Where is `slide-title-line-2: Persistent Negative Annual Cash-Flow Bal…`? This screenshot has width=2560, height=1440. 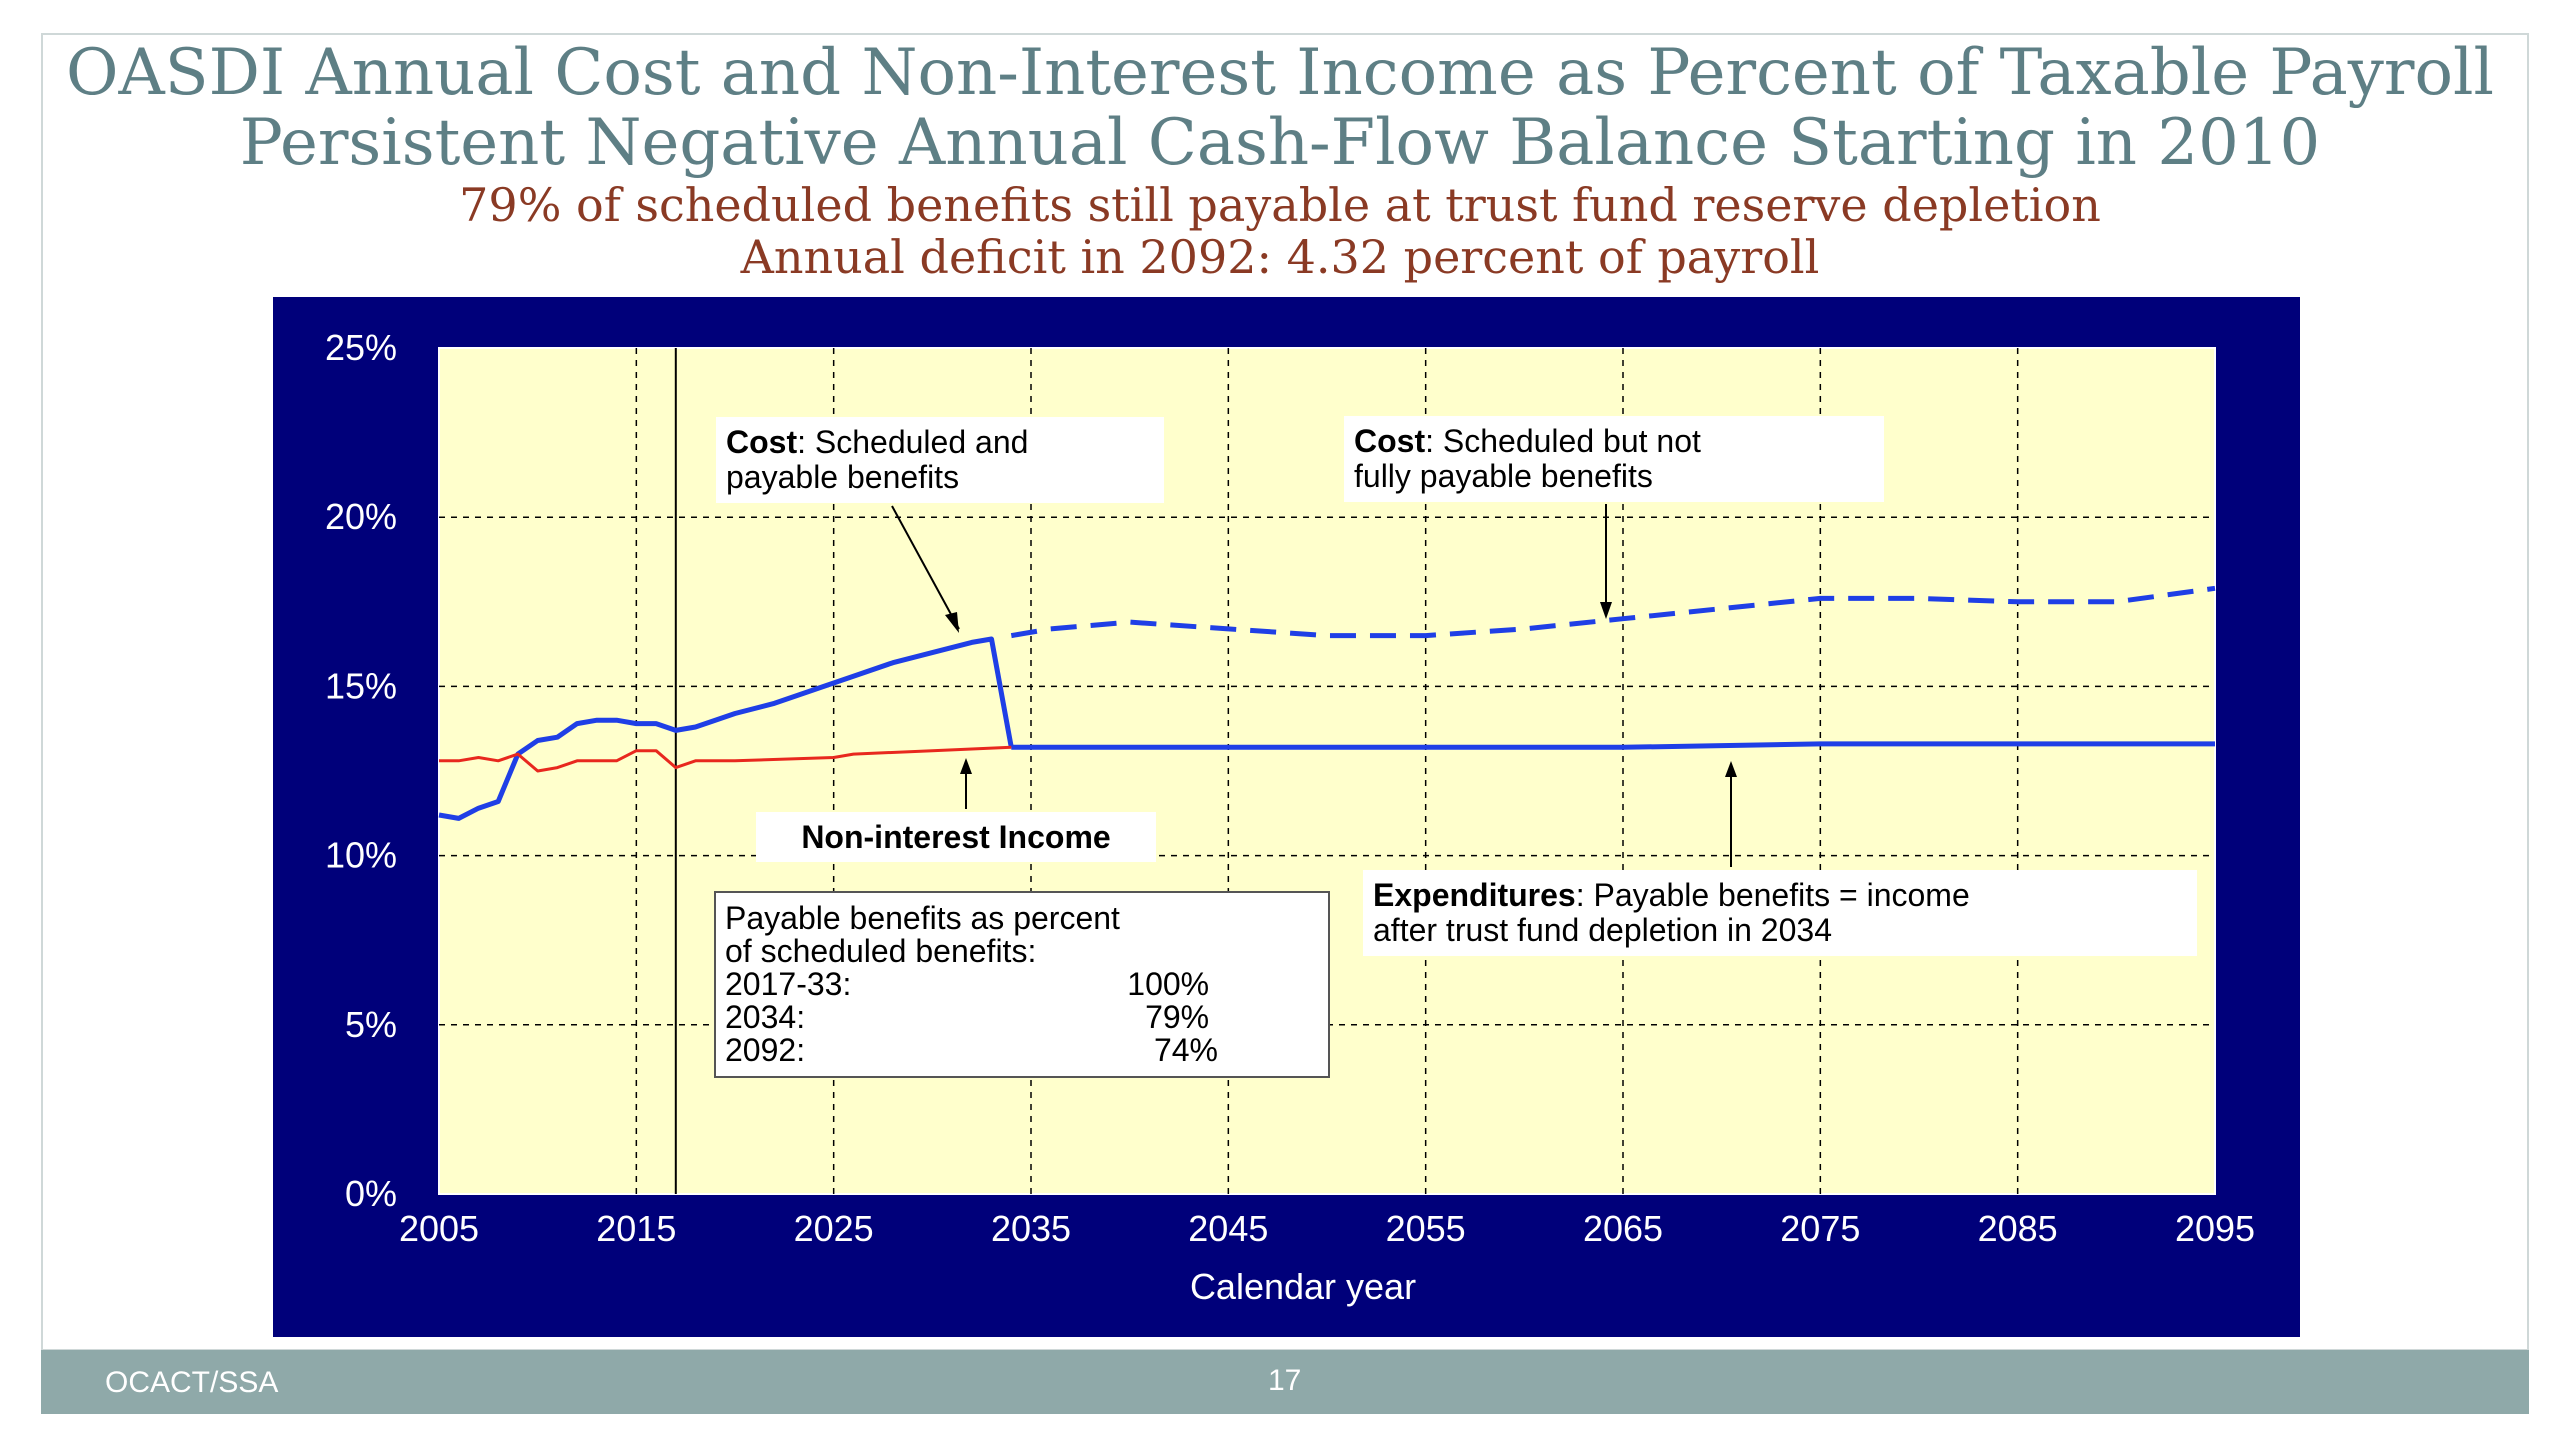 slide-title-line-2: Persistent Negative Annual Cash-Flow Bal… is located at coordinates (1280, 143).